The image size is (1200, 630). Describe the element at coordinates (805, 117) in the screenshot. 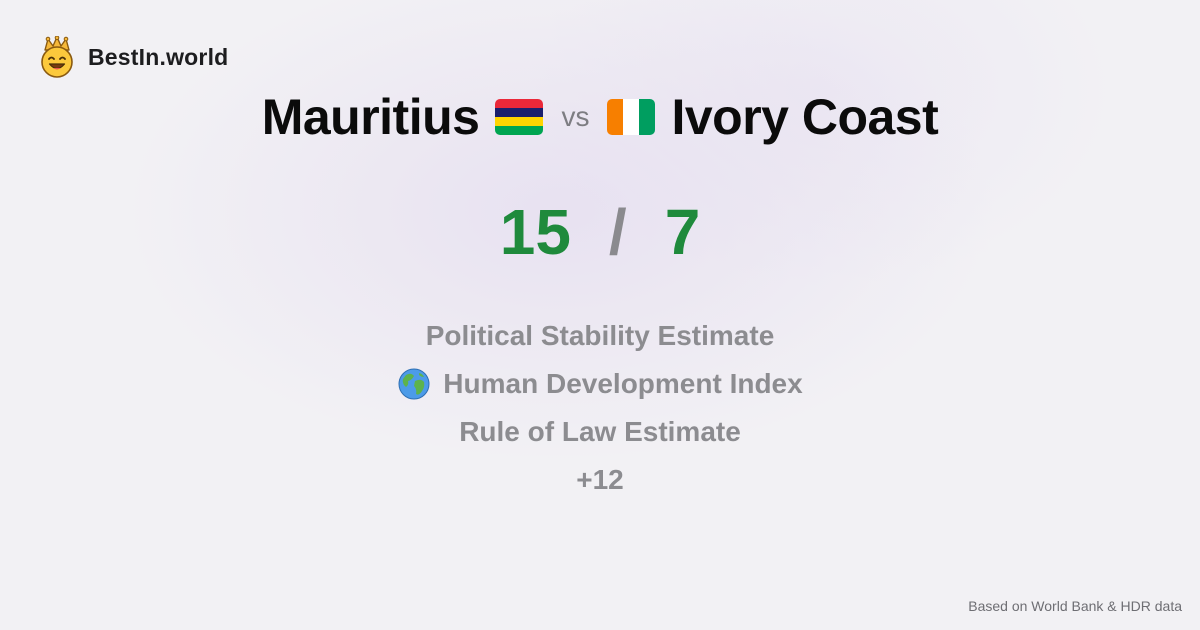

I see `right-country-name: Ivory Coast` at that location.